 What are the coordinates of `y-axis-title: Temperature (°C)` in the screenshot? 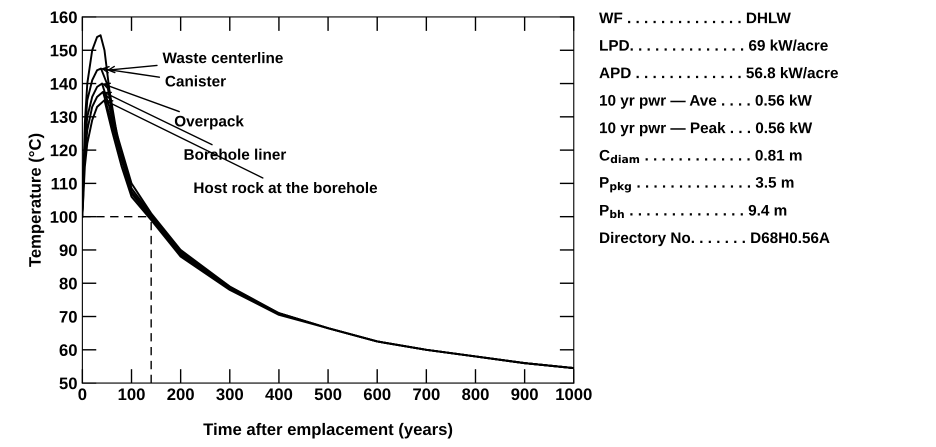 It's located at (36, 200).